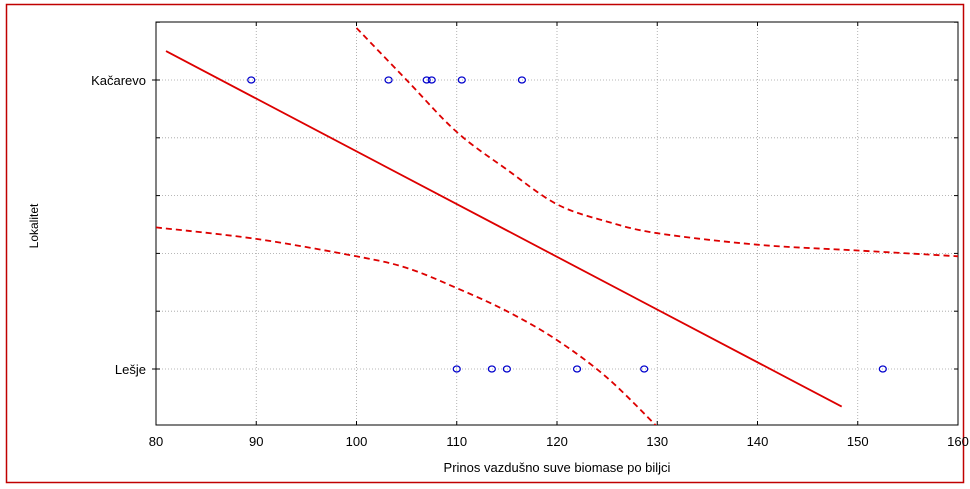 Image resolution: width=970 pixels, height=489 pixels. What do you see at coordinates (256, 441) in the screenshot?
I see `x-tick-label: 90` at bounding box center [256, 441].